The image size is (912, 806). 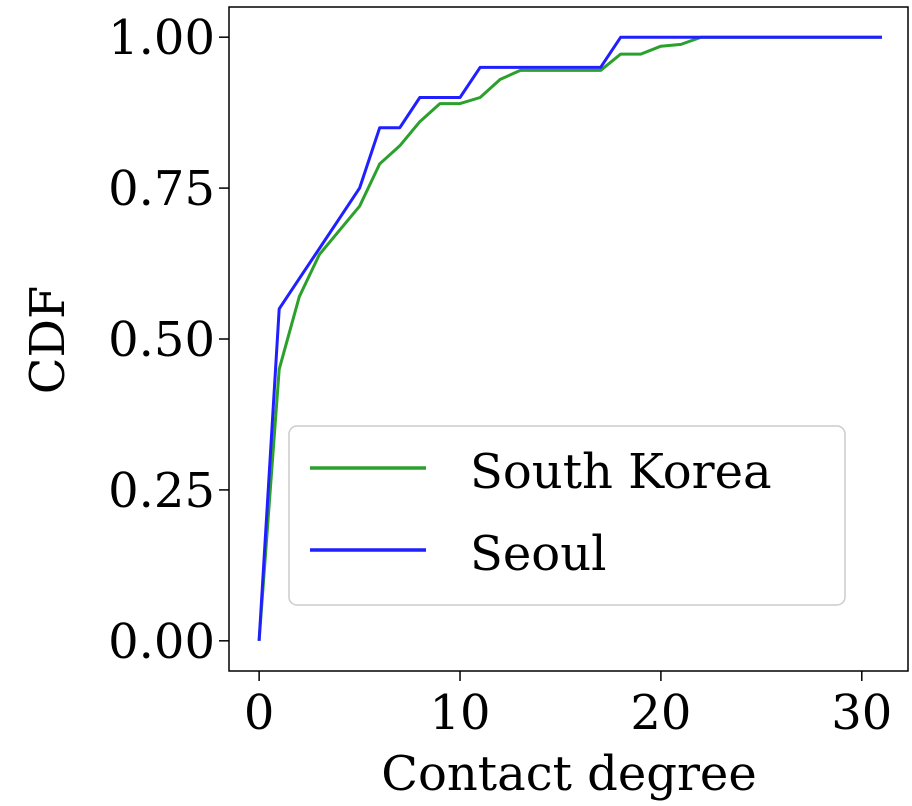 What do you see at coordinates (569, 774) in the screenshot?
I see `x-axis-label: Contact degree` at bounding box center [569, 774].